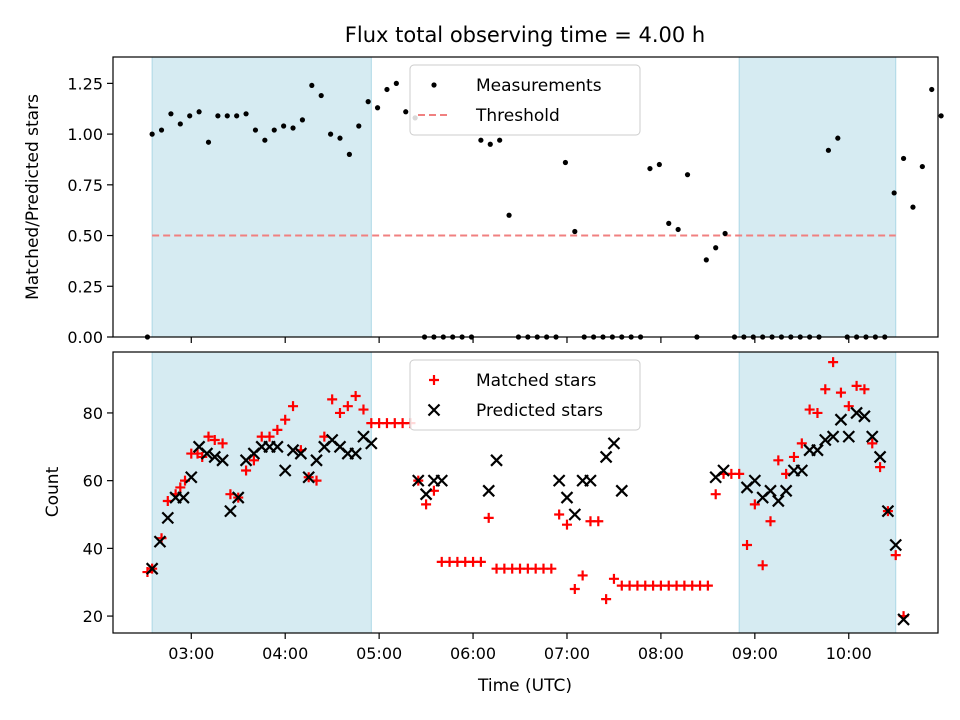  I want to click on x-tick-label: 05:00, so click(379, 653).